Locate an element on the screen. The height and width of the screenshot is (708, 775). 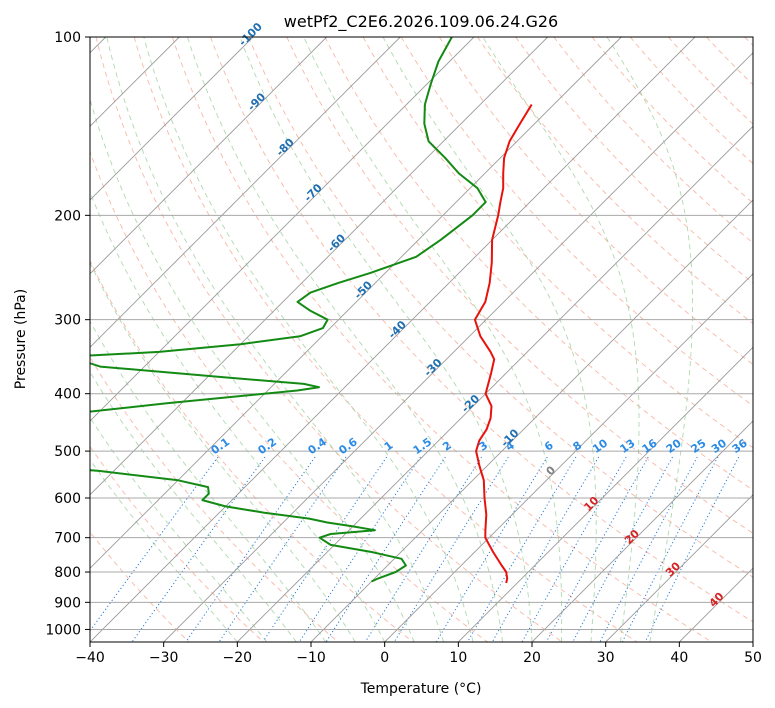
x-tick-label: −10 is located at coordinates (311, 658).